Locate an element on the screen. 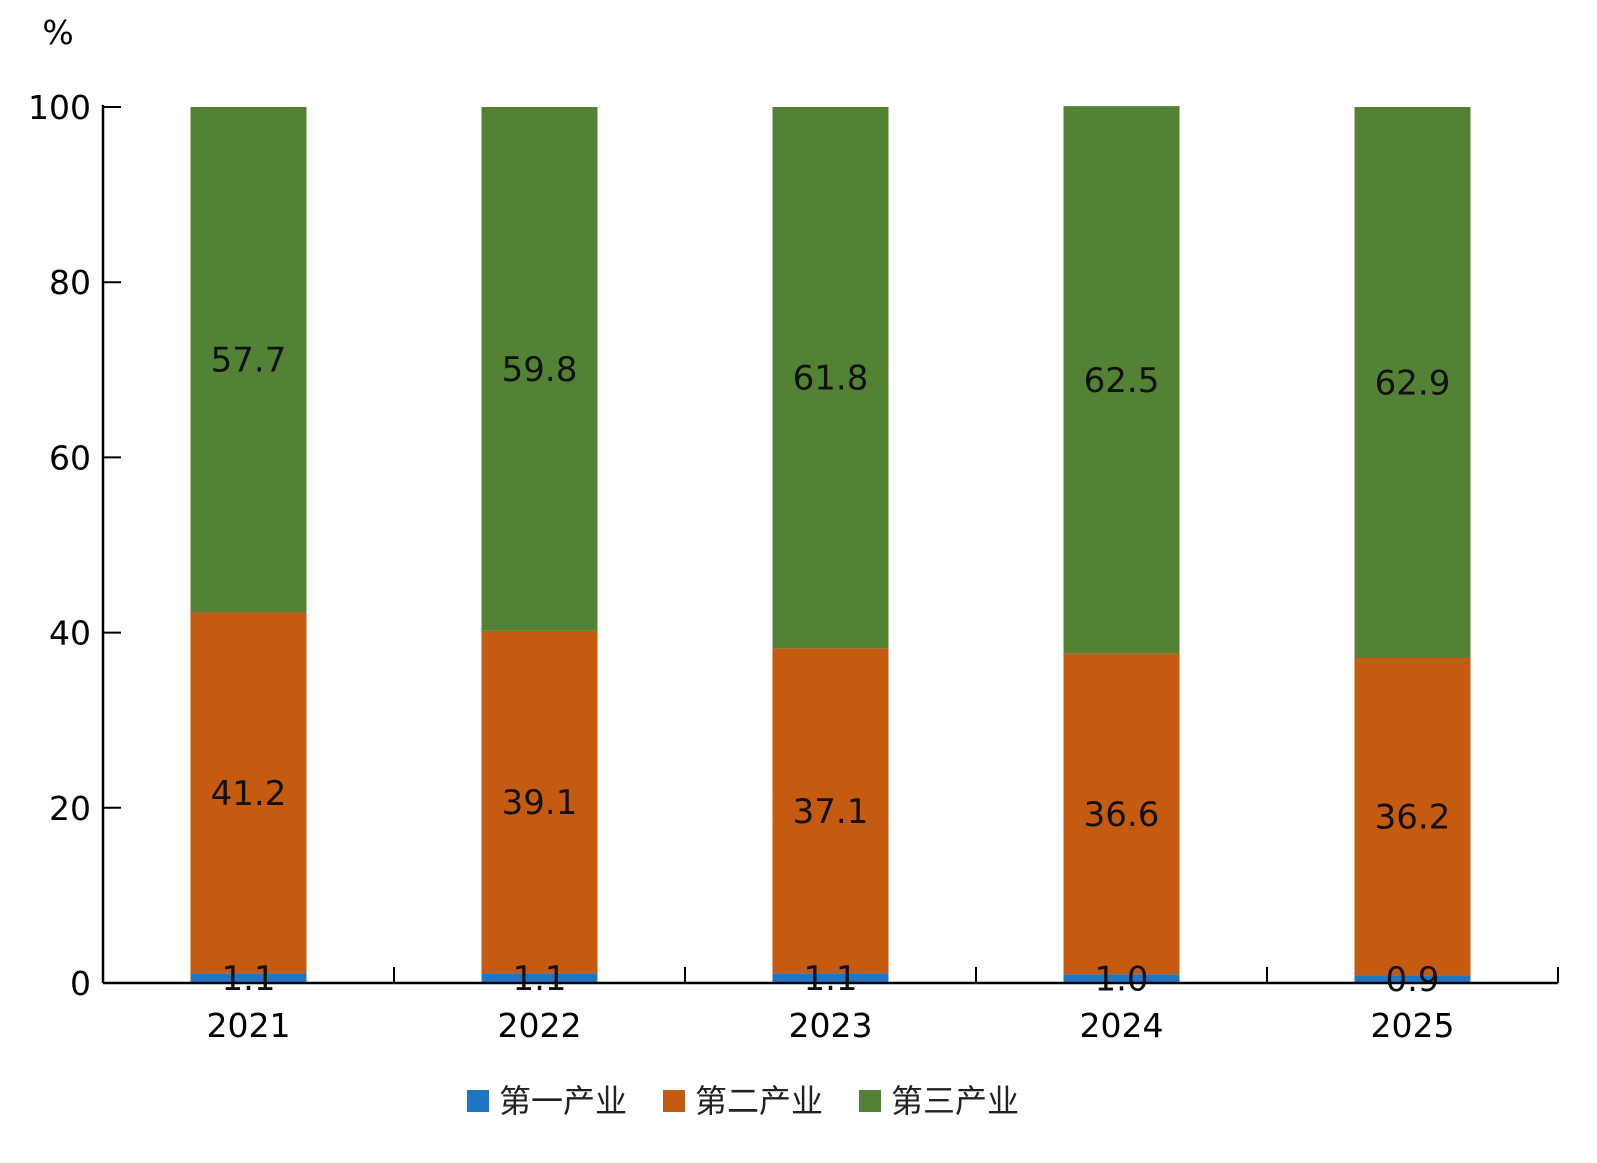 The height and width of the screenshot is (1163, 1597). x-tick-label: 2025 is located at coordinates (1413, 1025).